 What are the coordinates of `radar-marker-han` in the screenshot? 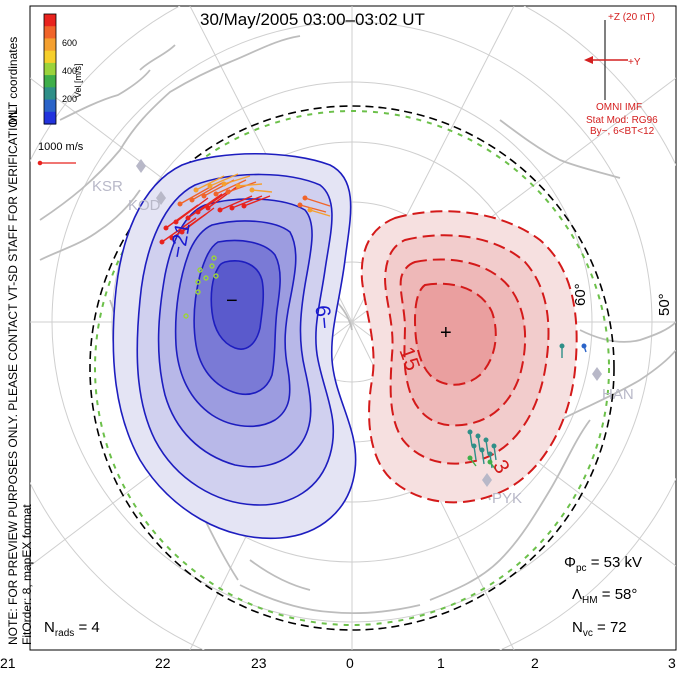 It's located at (597, 374).